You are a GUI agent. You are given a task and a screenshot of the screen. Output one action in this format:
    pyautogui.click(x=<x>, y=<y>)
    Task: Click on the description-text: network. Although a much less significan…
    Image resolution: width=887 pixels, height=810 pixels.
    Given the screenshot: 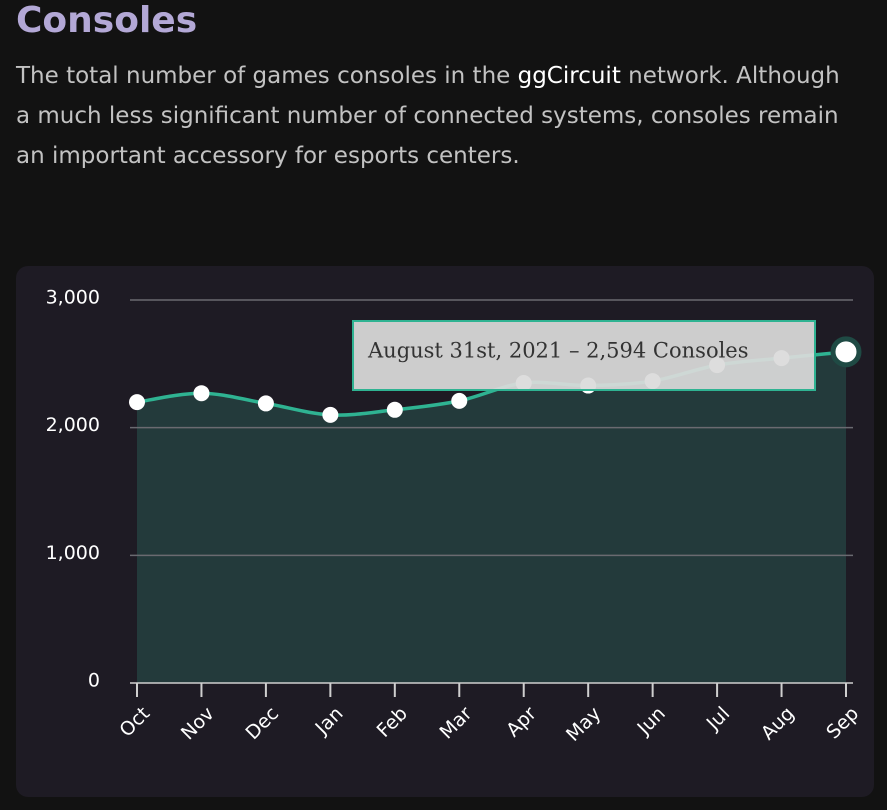 What is the action you would take?
    pyautogui.click(x=428, y=116)
    